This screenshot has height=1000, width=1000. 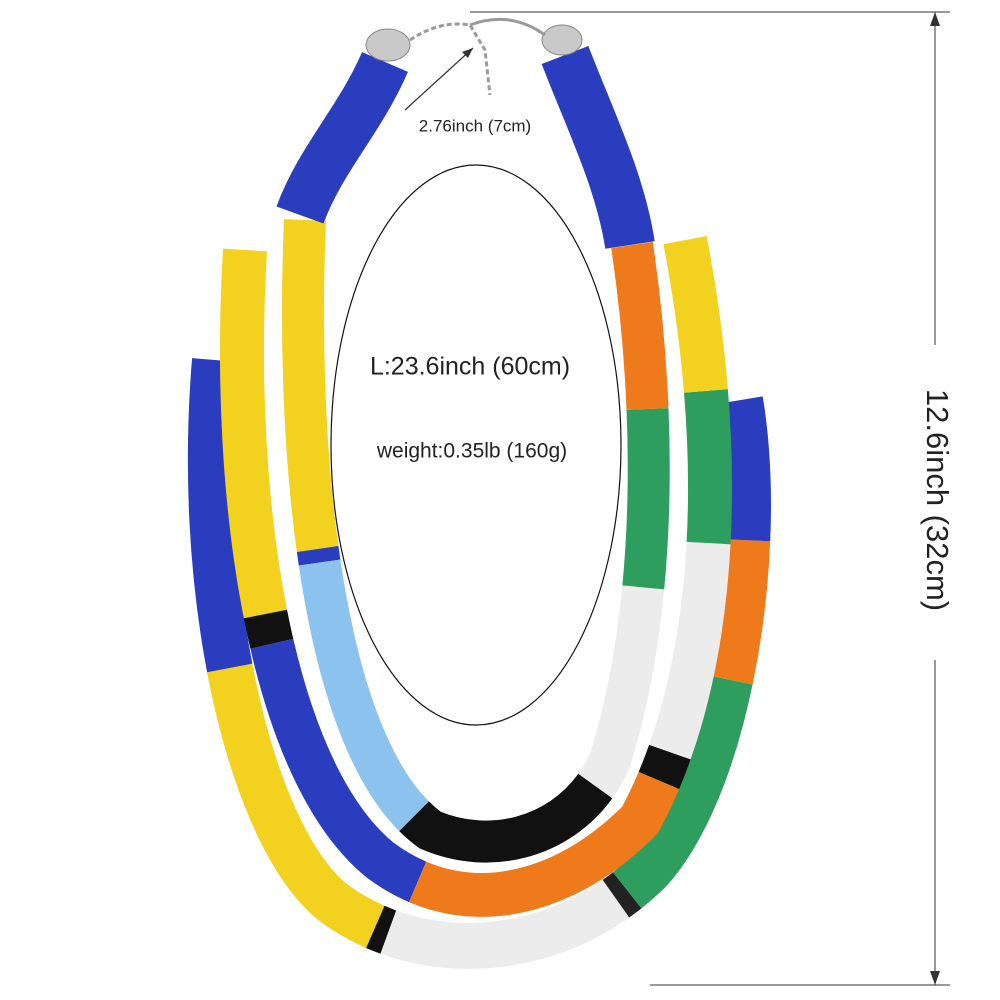 I want to click on pointer-line, so click(x=439, y=79).